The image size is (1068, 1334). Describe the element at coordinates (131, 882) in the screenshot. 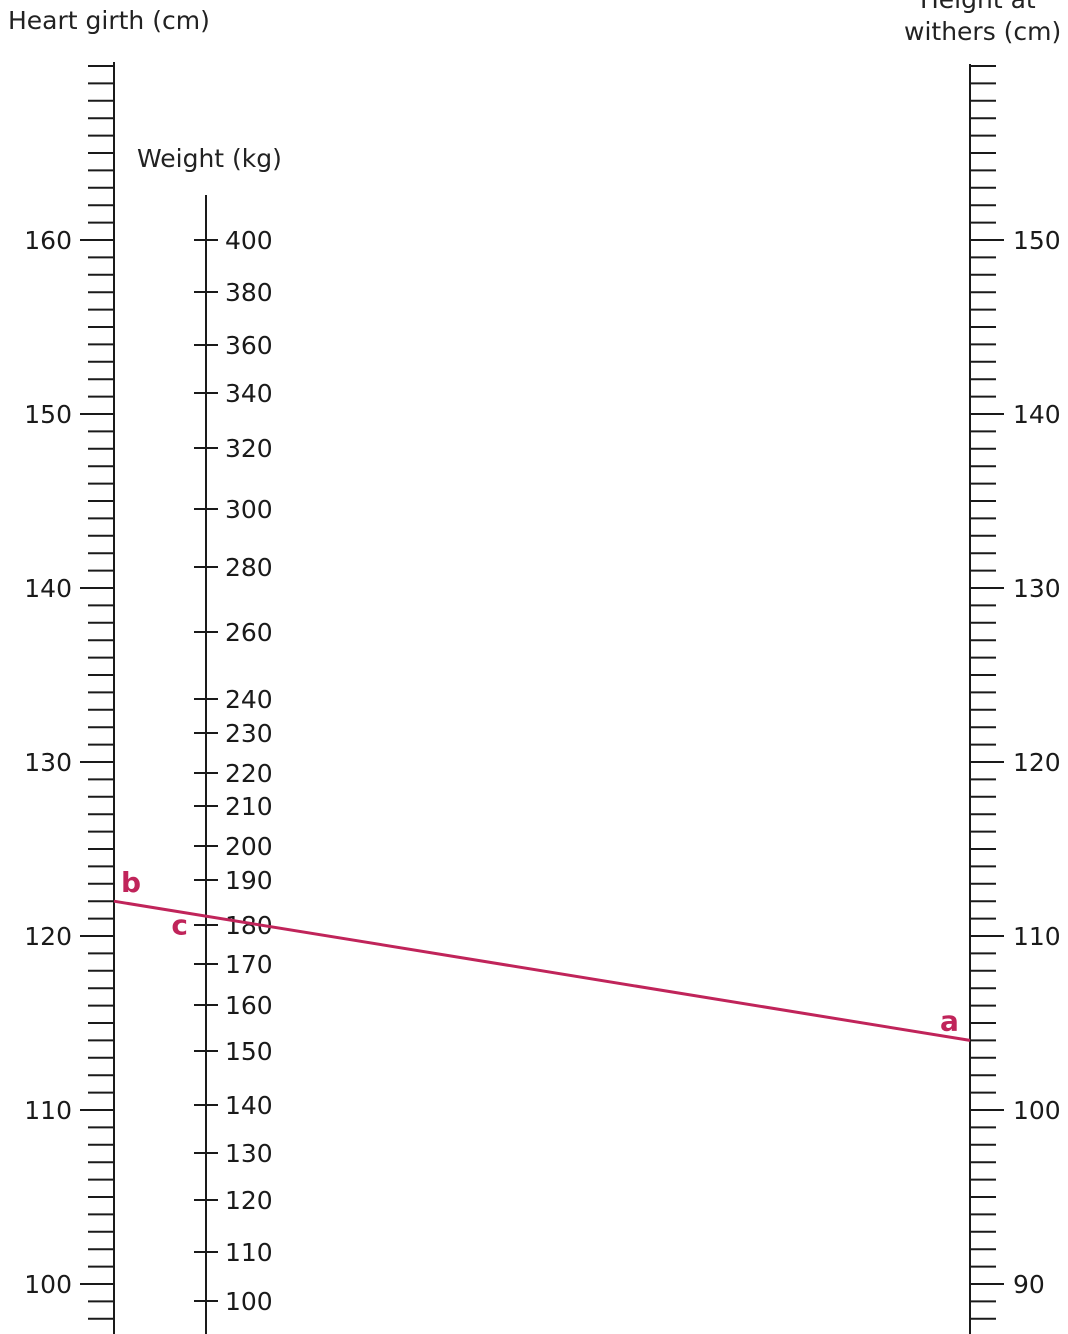

I see `point-label-b: b` at that location.